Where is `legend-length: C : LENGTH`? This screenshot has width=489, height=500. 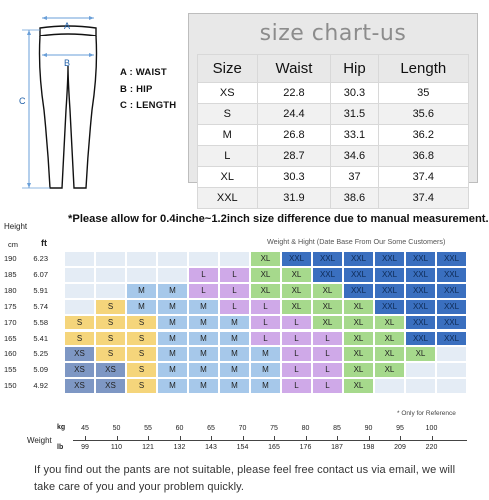 legend-length: C : LENGTH is located at coordinates (148, 105).